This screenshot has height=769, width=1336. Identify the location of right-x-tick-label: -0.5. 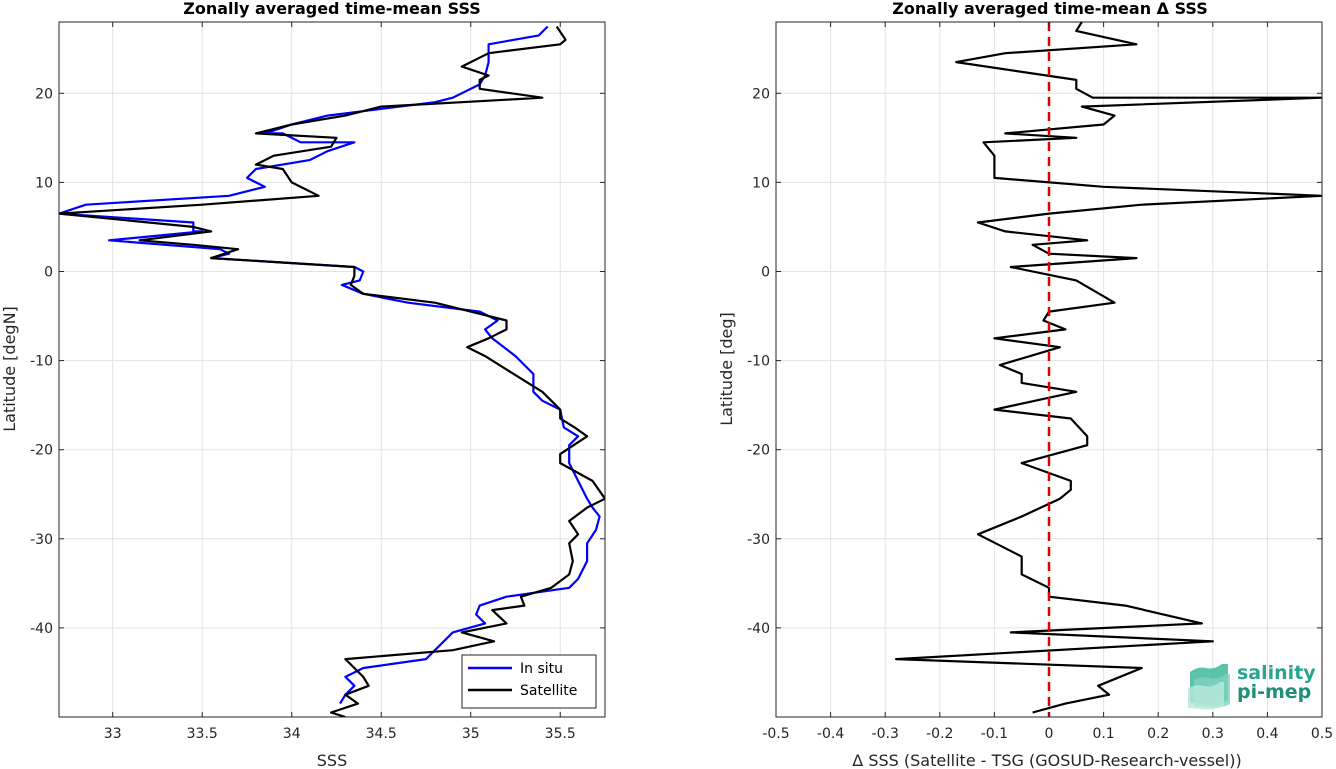
(775, 734).